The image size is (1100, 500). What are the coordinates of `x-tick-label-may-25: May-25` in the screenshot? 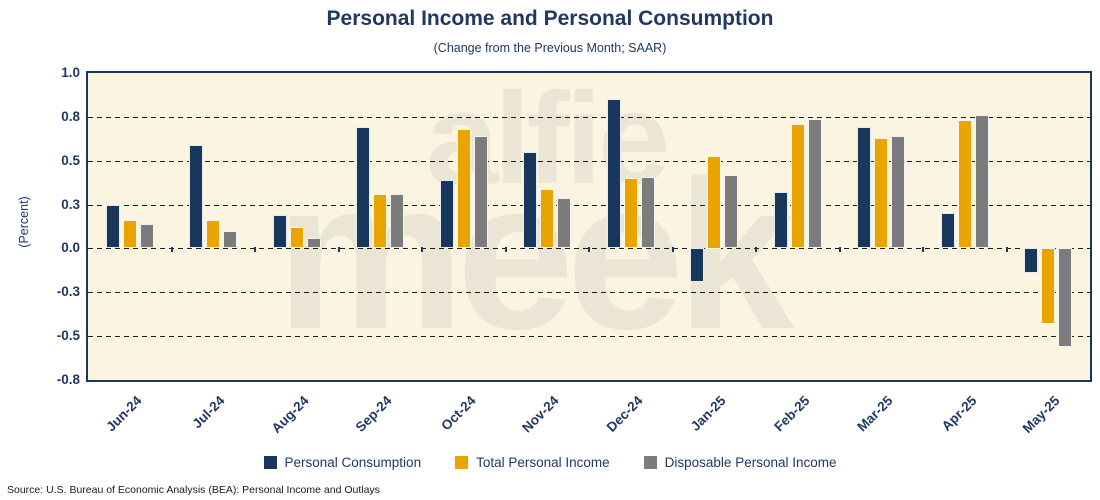 It's located at (1041, 414).